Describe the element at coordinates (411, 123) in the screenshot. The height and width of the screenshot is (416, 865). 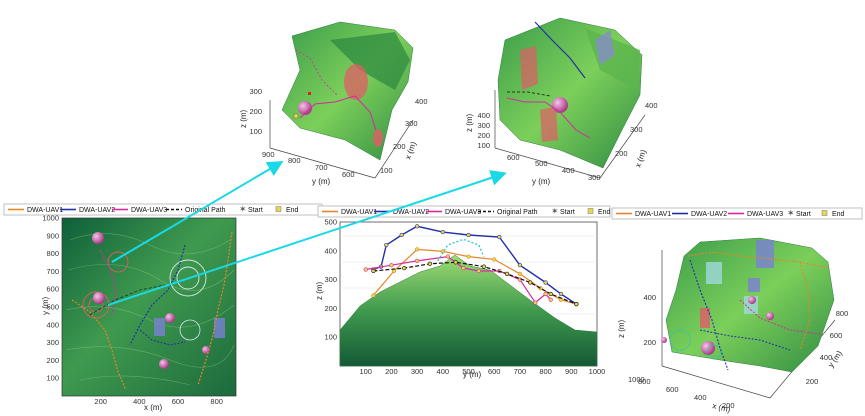
I see `zoom-tl-xtick: 300` at that location.